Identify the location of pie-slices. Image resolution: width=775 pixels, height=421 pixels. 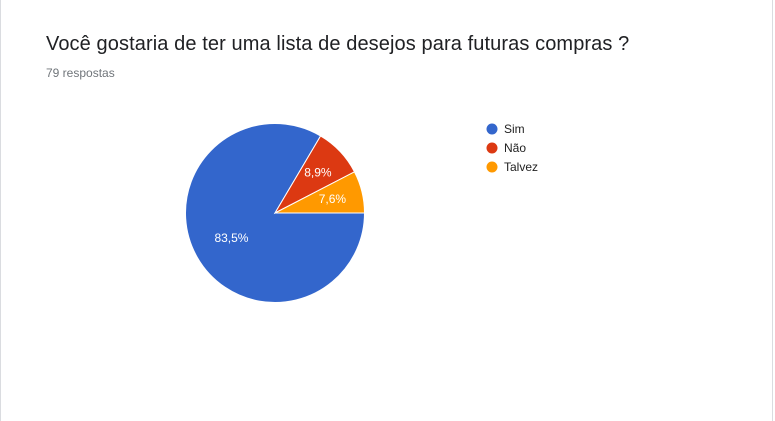
(275, 213).